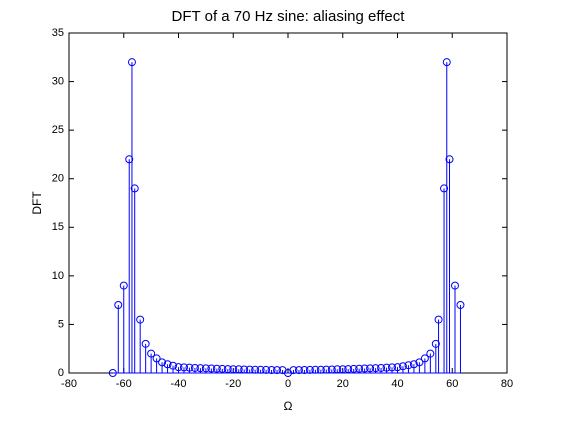 Image resolution: width=561 pixels, height=421 pixels. I want to click on x-tick-label: 80, so click(507, 384).